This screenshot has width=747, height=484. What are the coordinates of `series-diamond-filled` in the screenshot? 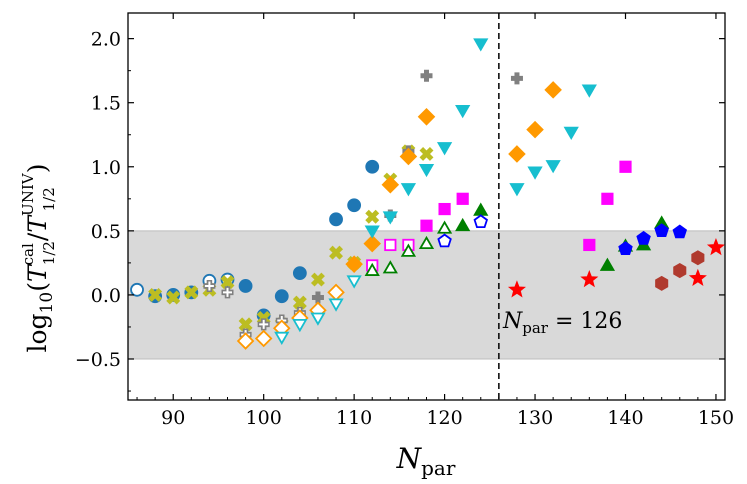 It's located at (453, 177).